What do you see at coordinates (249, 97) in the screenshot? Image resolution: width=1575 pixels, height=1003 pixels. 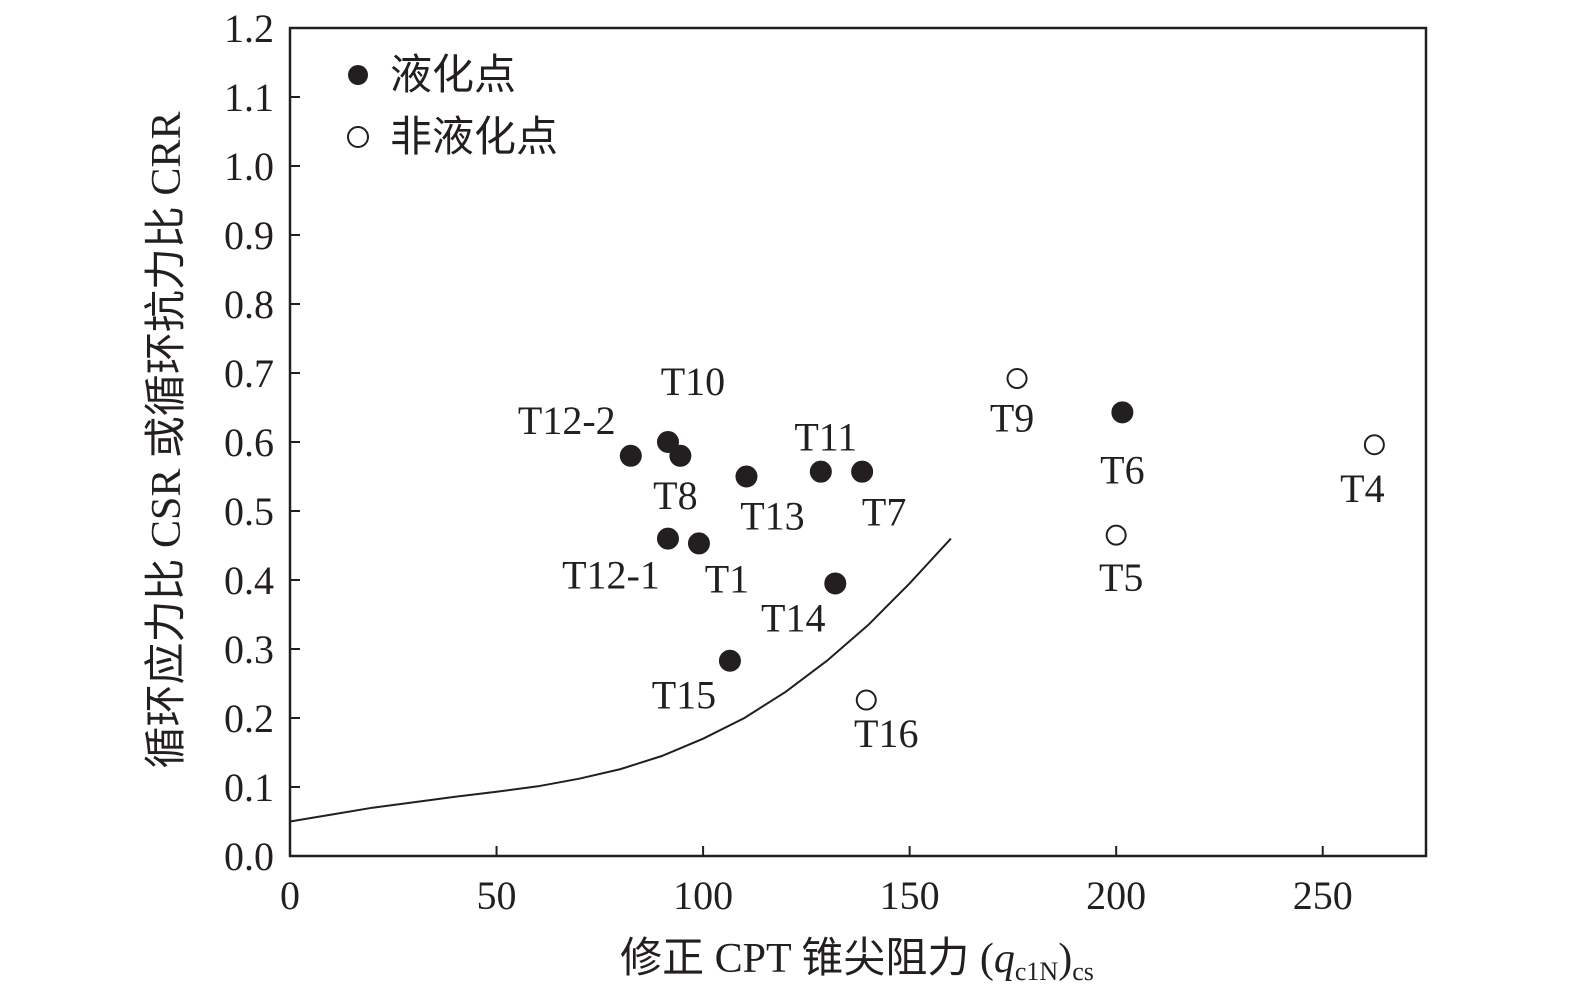 I see `y-tick-label: 1.1` at bounding box center [249, 97].